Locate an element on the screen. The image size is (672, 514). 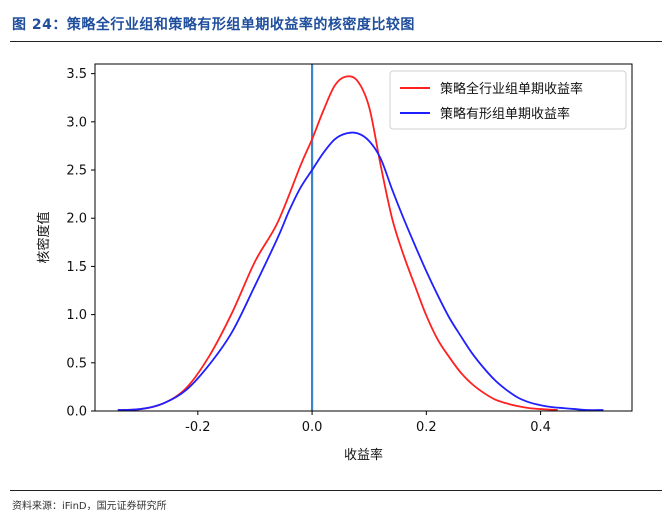
legend-label-tangible: 策略有形组单期收益率 is located at coordinates (505, 114).